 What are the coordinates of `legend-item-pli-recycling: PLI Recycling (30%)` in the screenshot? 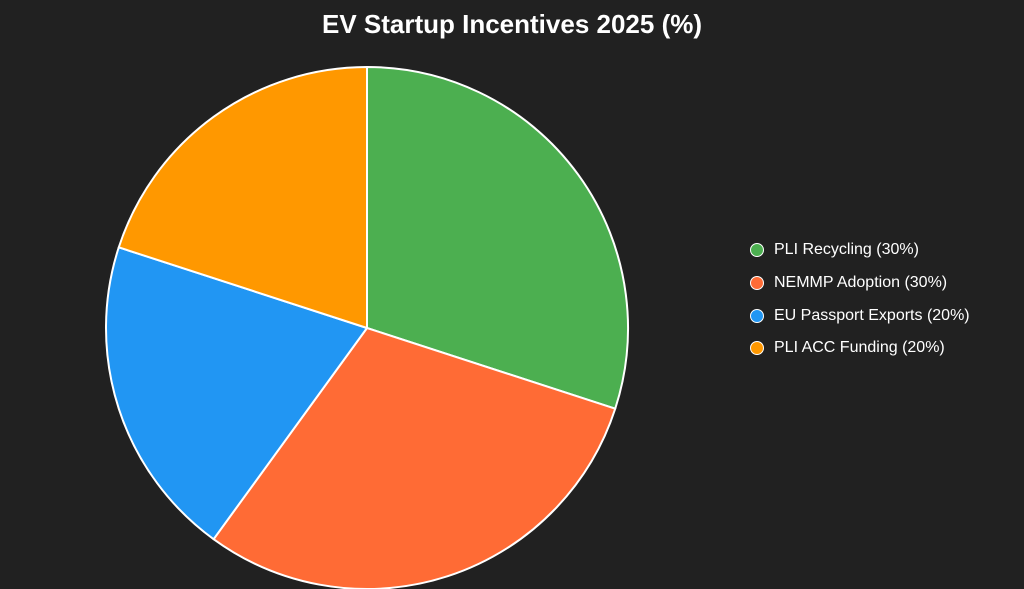 It's located at (860, 250).